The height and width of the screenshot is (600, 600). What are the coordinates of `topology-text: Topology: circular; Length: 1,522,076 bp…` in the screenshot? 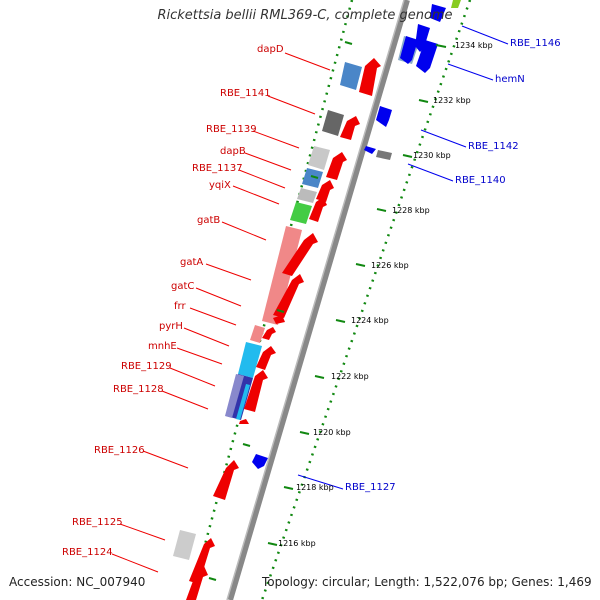 It's located at (427, 582).